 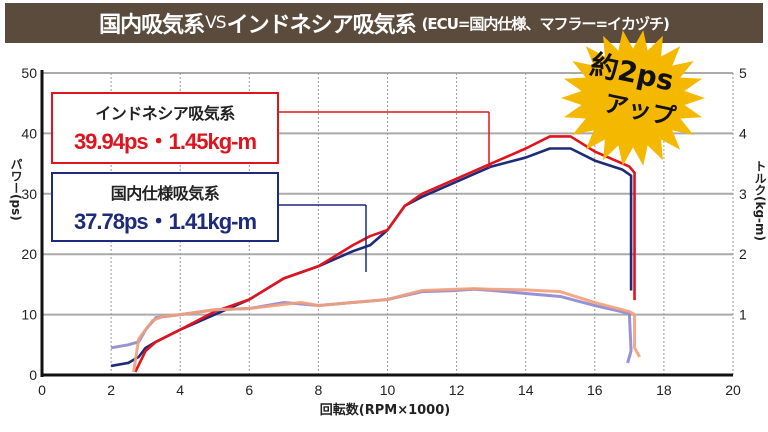 I want to click on callout-indonesia-value: 39.94ps・1.45kg-m, so click(x=165, y=141).